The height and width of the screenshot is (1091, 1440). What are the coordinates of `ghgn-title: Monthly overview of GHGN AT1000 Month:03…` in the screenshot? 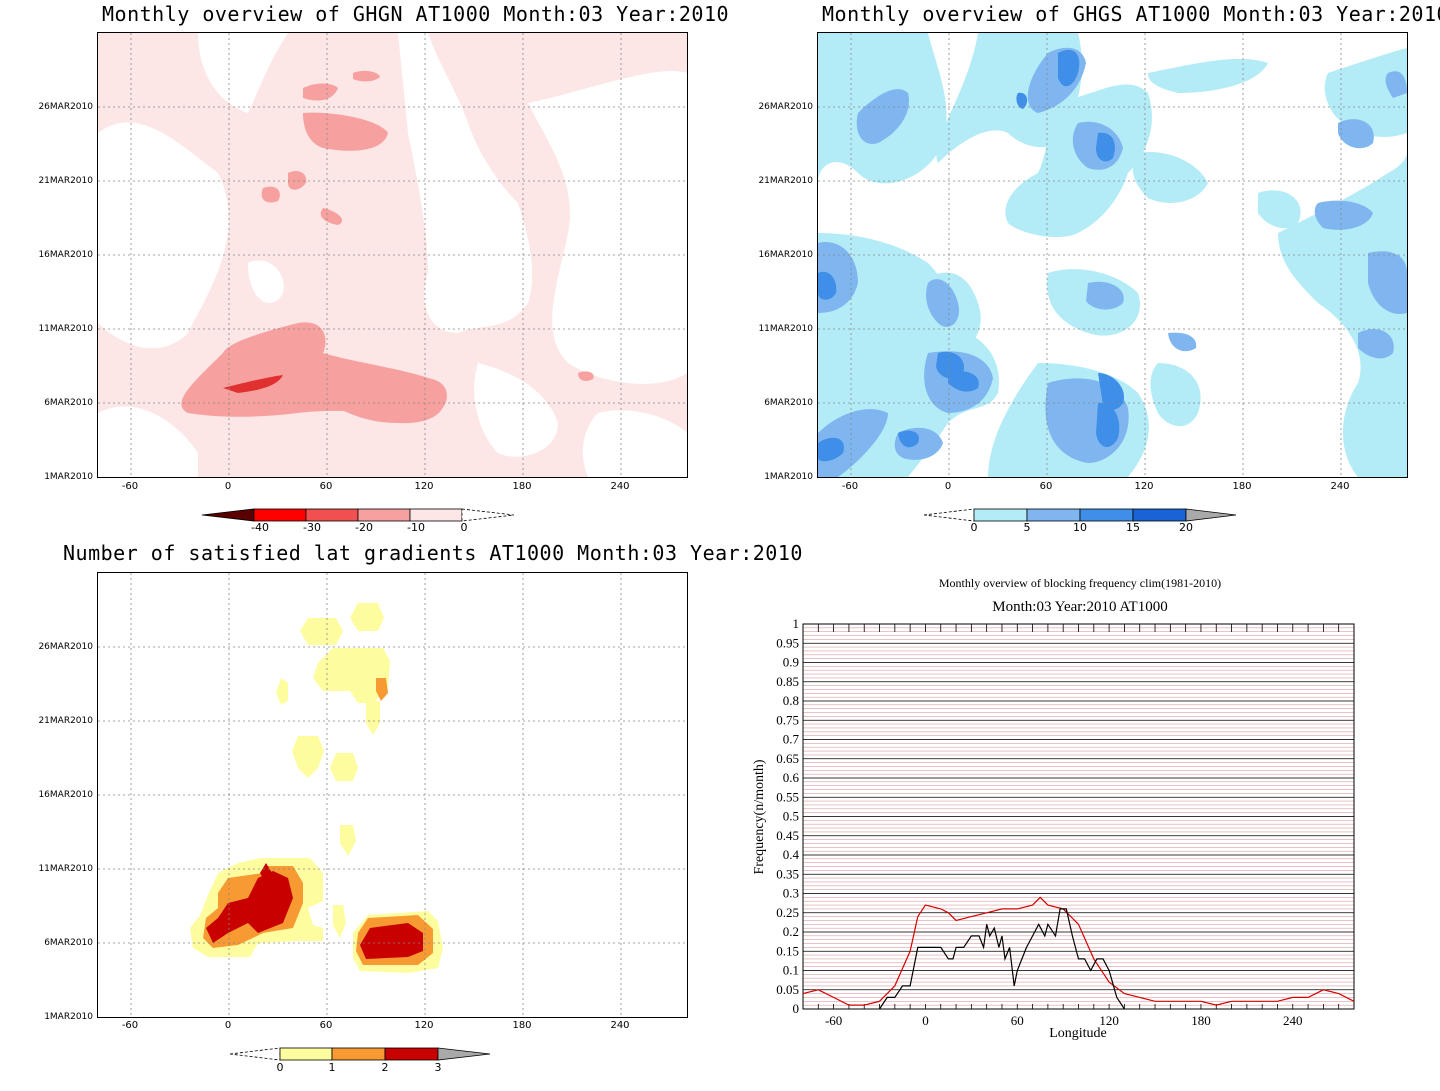 It's located at (416, 14).